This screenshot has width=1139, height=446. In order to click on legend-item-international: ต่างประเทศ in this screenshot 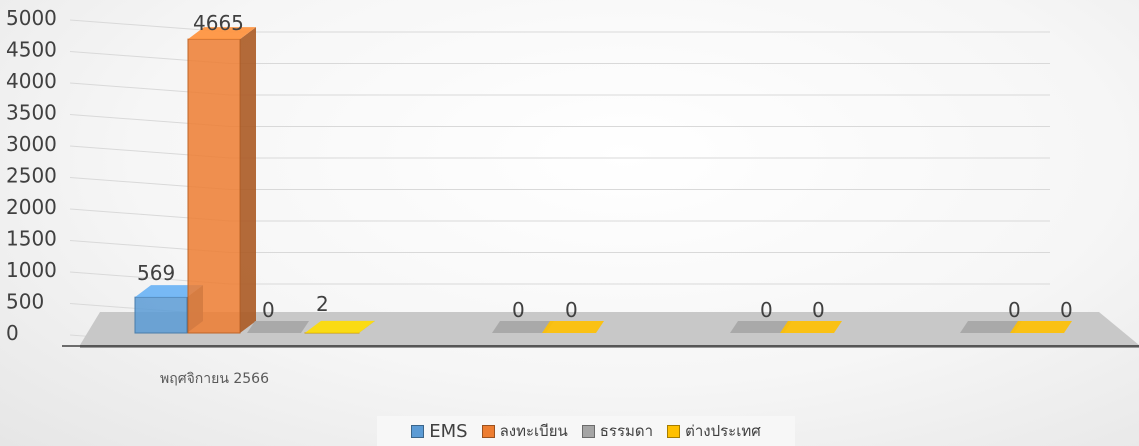, I will do `click(714, 431)`.